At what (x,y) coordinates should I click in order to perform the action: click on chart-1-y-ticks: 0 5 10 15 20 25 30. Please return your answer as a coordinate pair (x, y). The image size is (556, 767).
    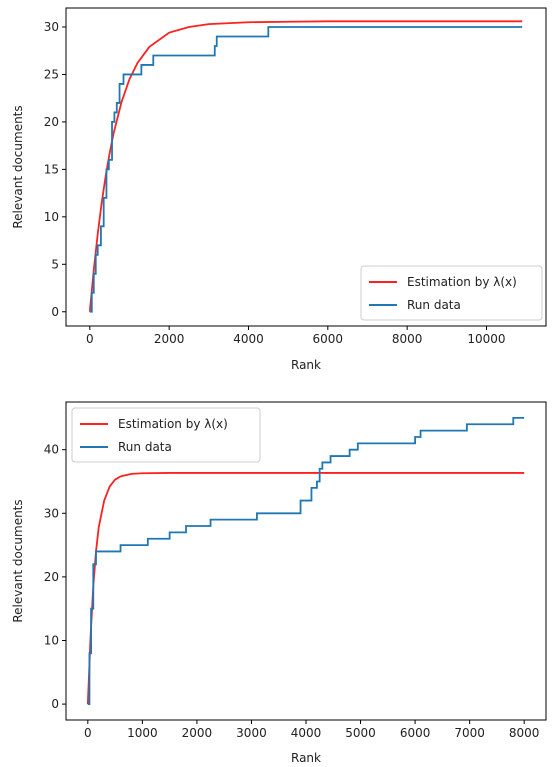
    Looking at the image, I should click on (55, 169).